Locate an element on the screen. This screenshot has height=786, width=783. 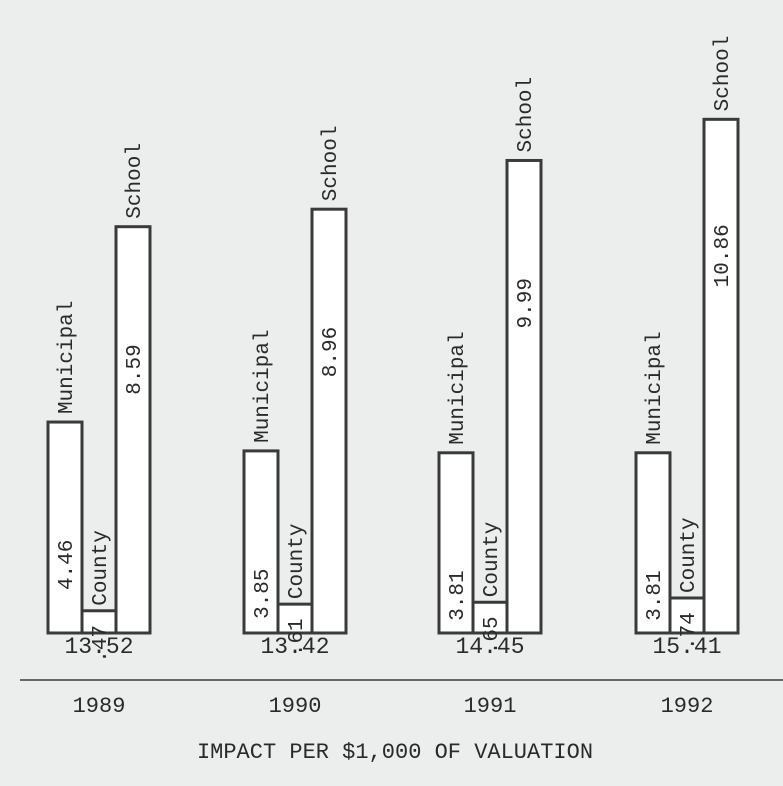
bar-county-1992 is located at coordinates (687, 615).